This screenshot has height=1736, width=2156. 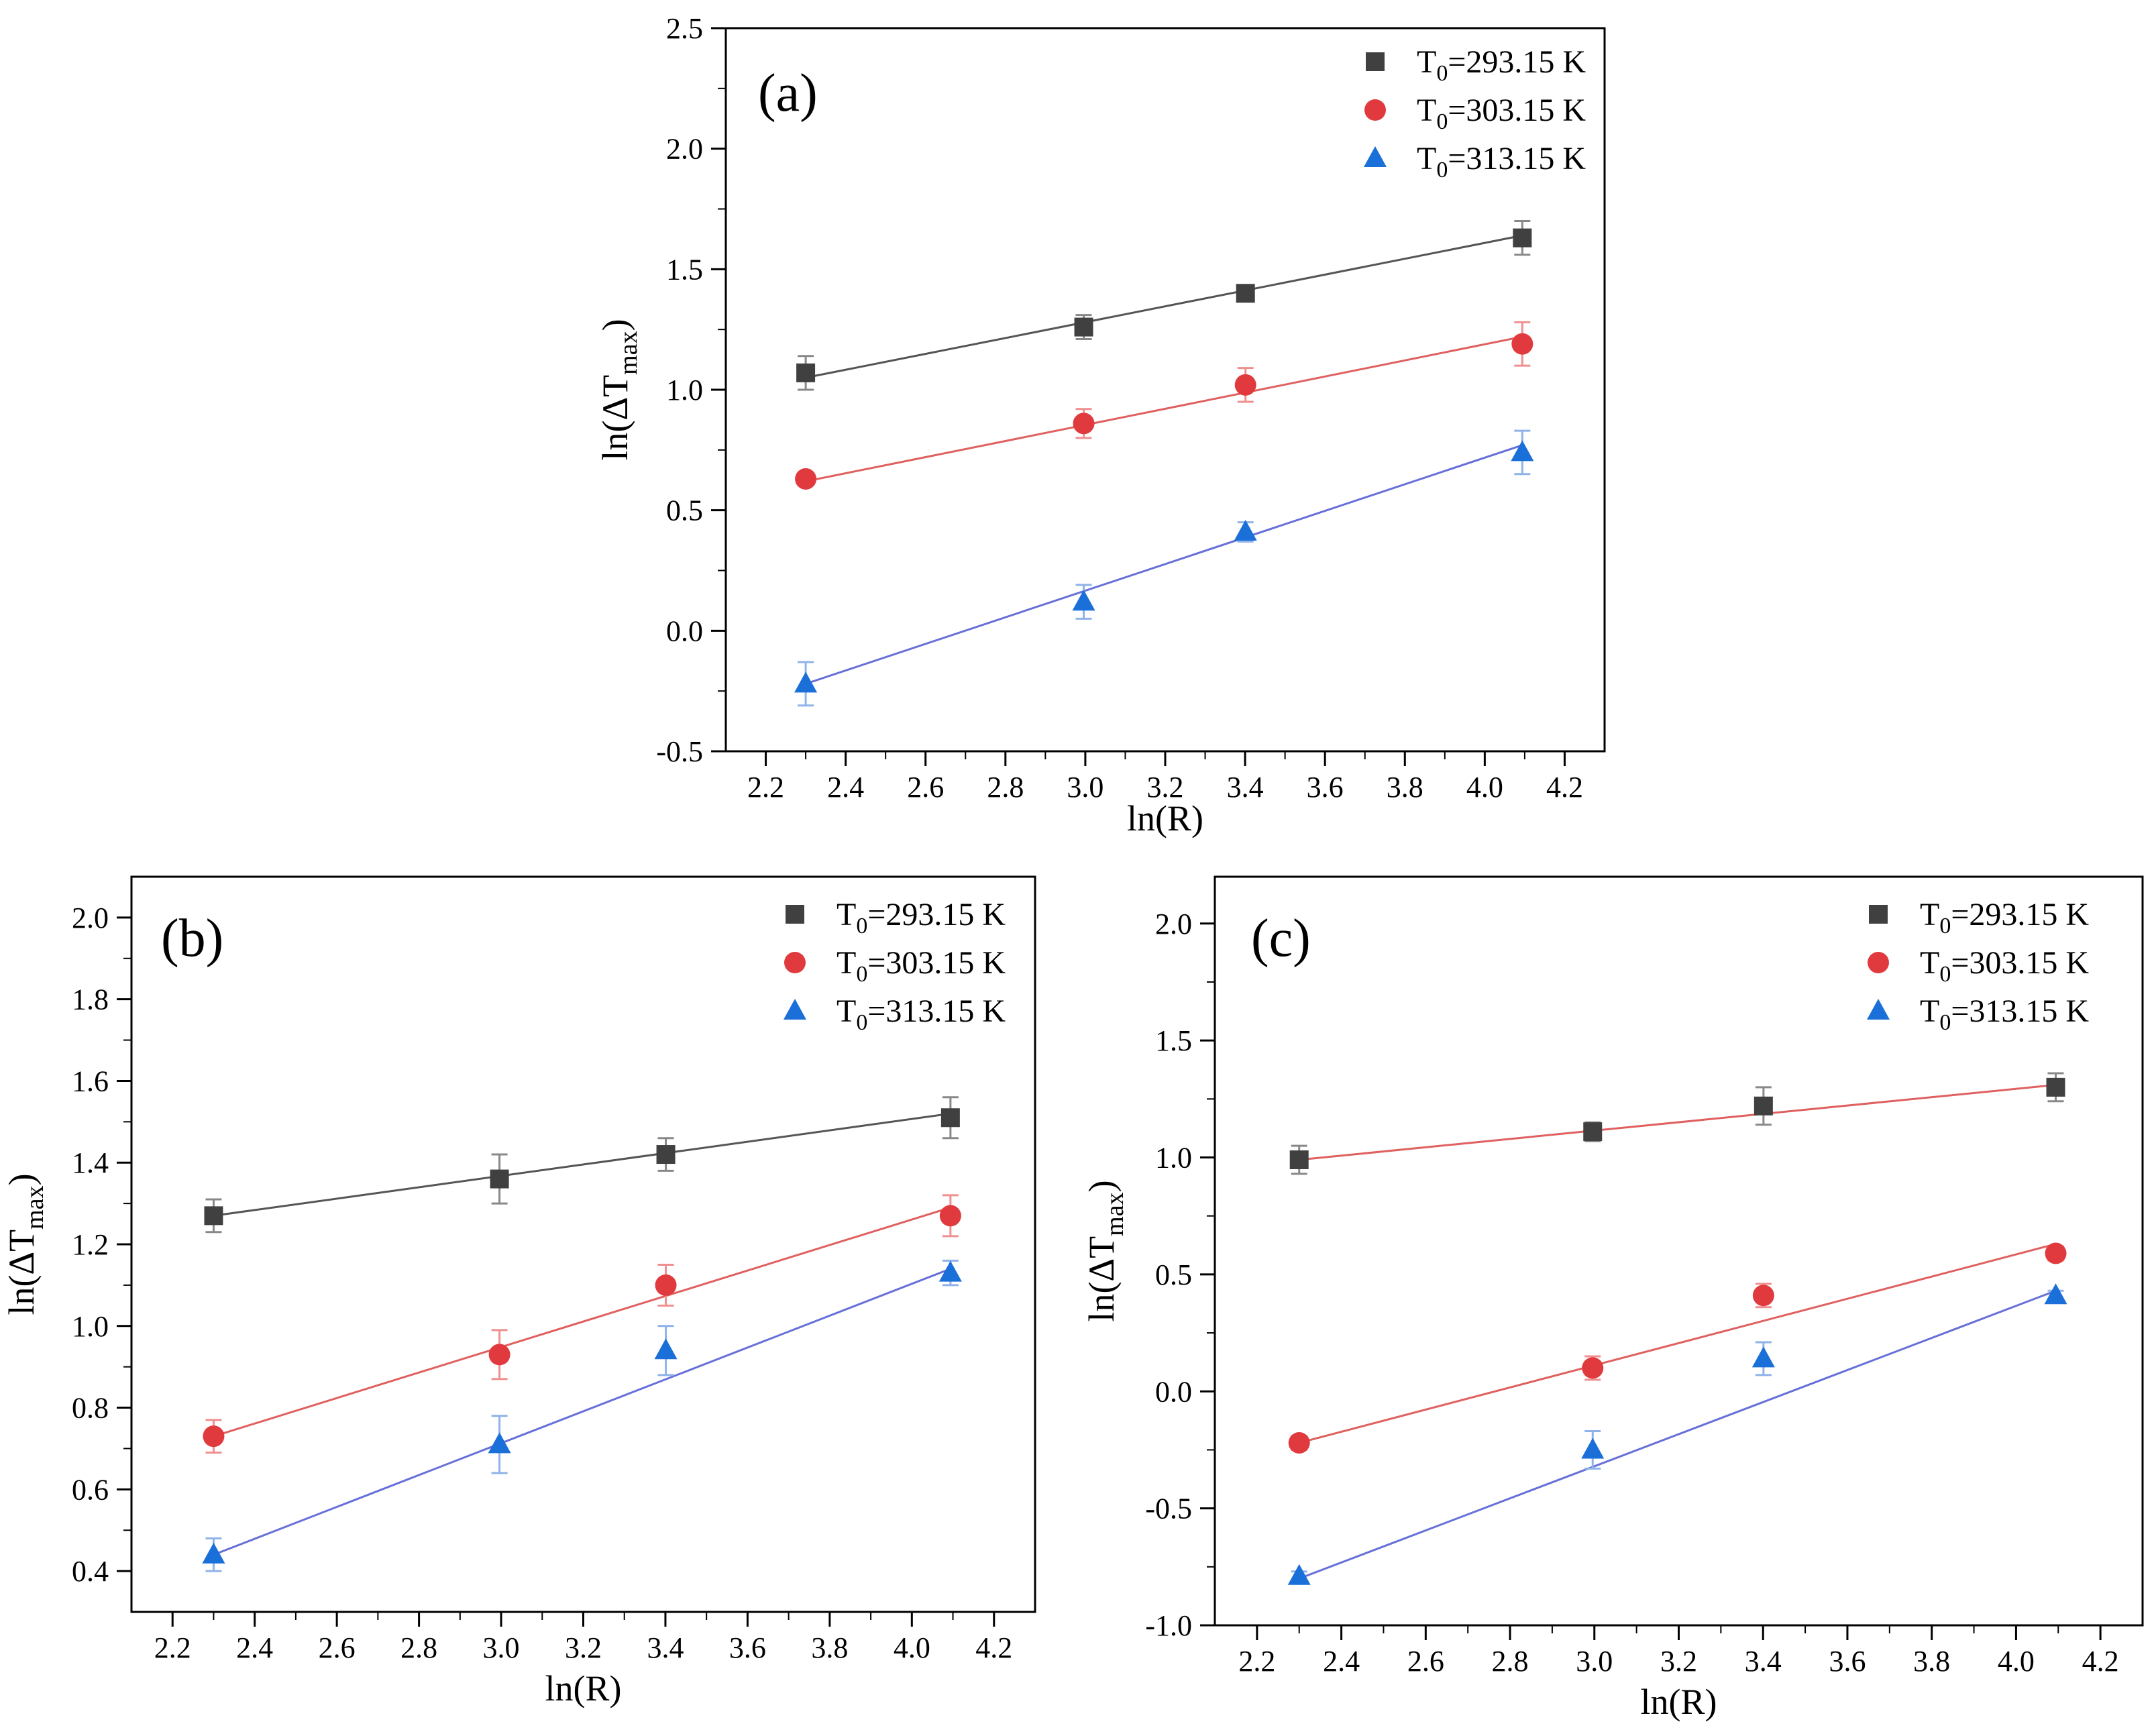 I want to click on y-tick-label: -1.0, so click(x=1168, y=1625).